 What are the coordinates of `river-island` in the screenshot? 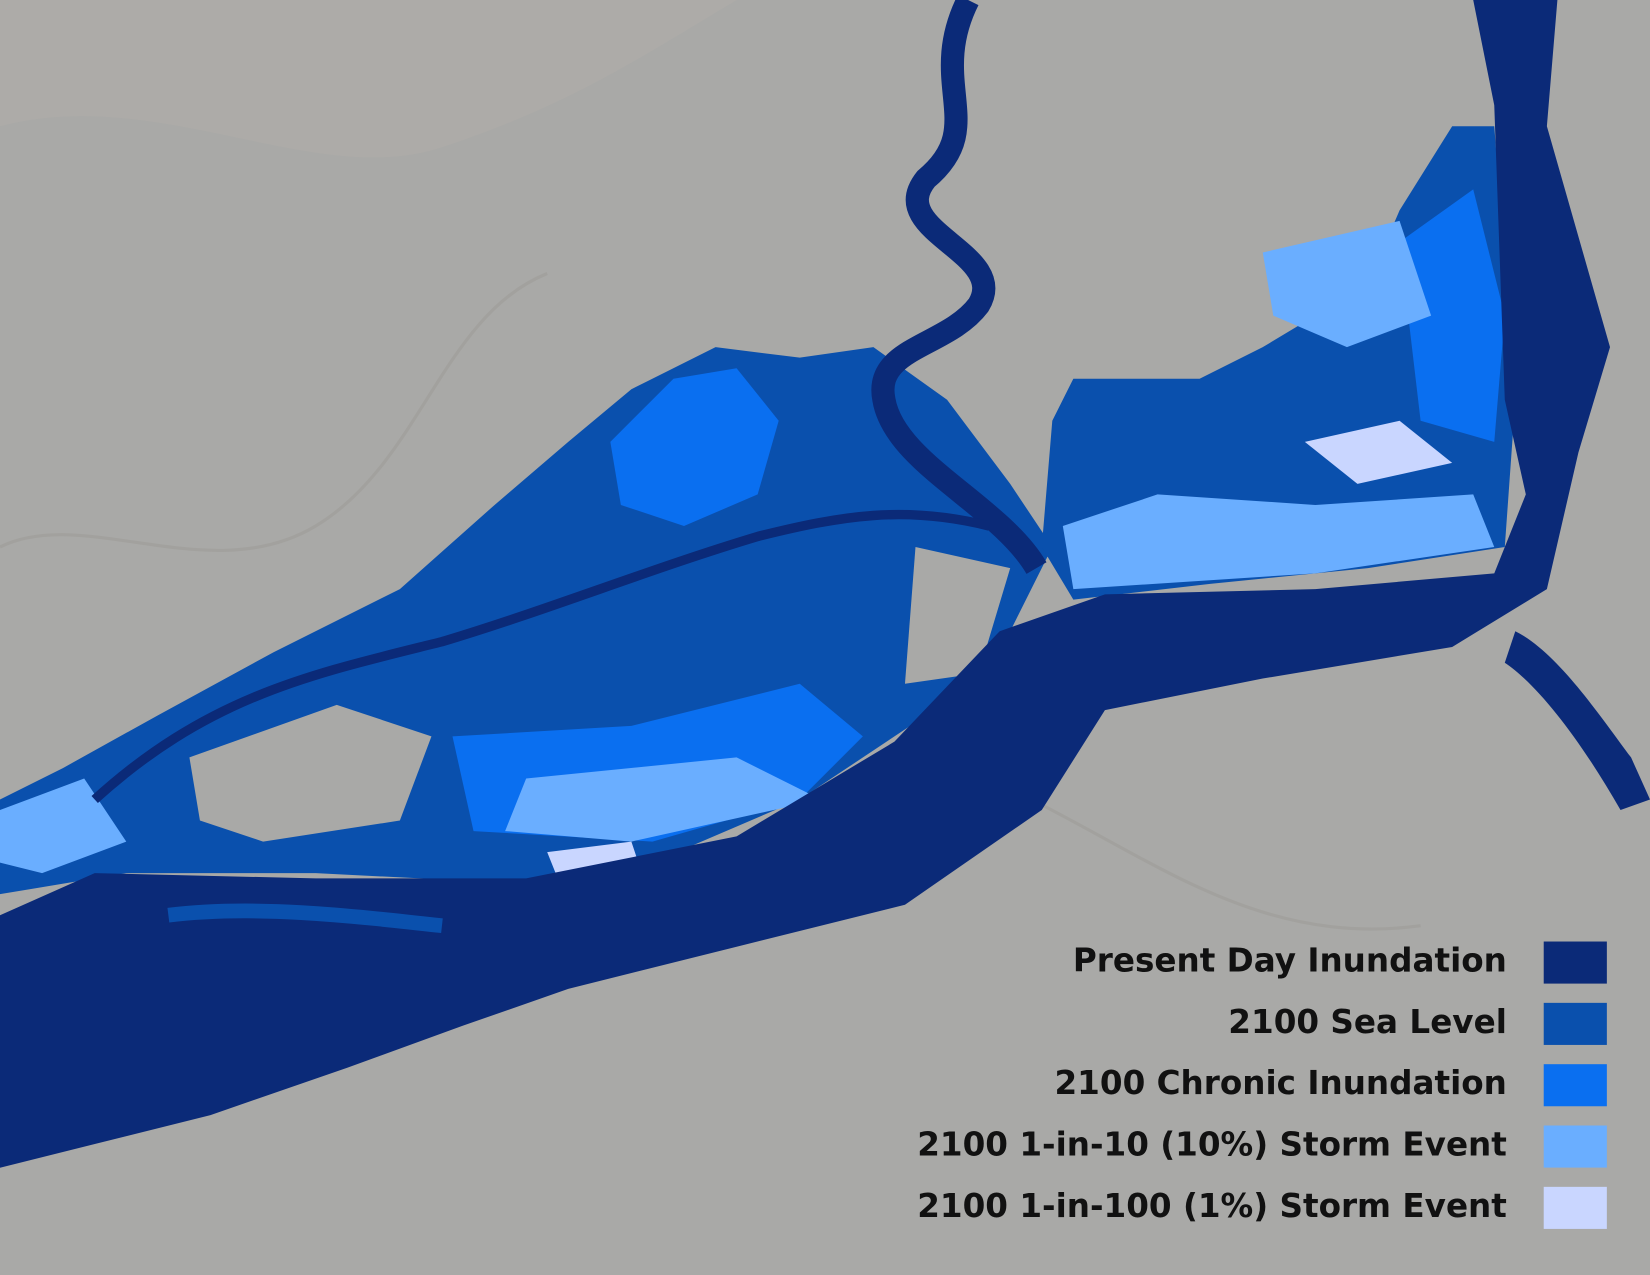 It's located at (305, 918).